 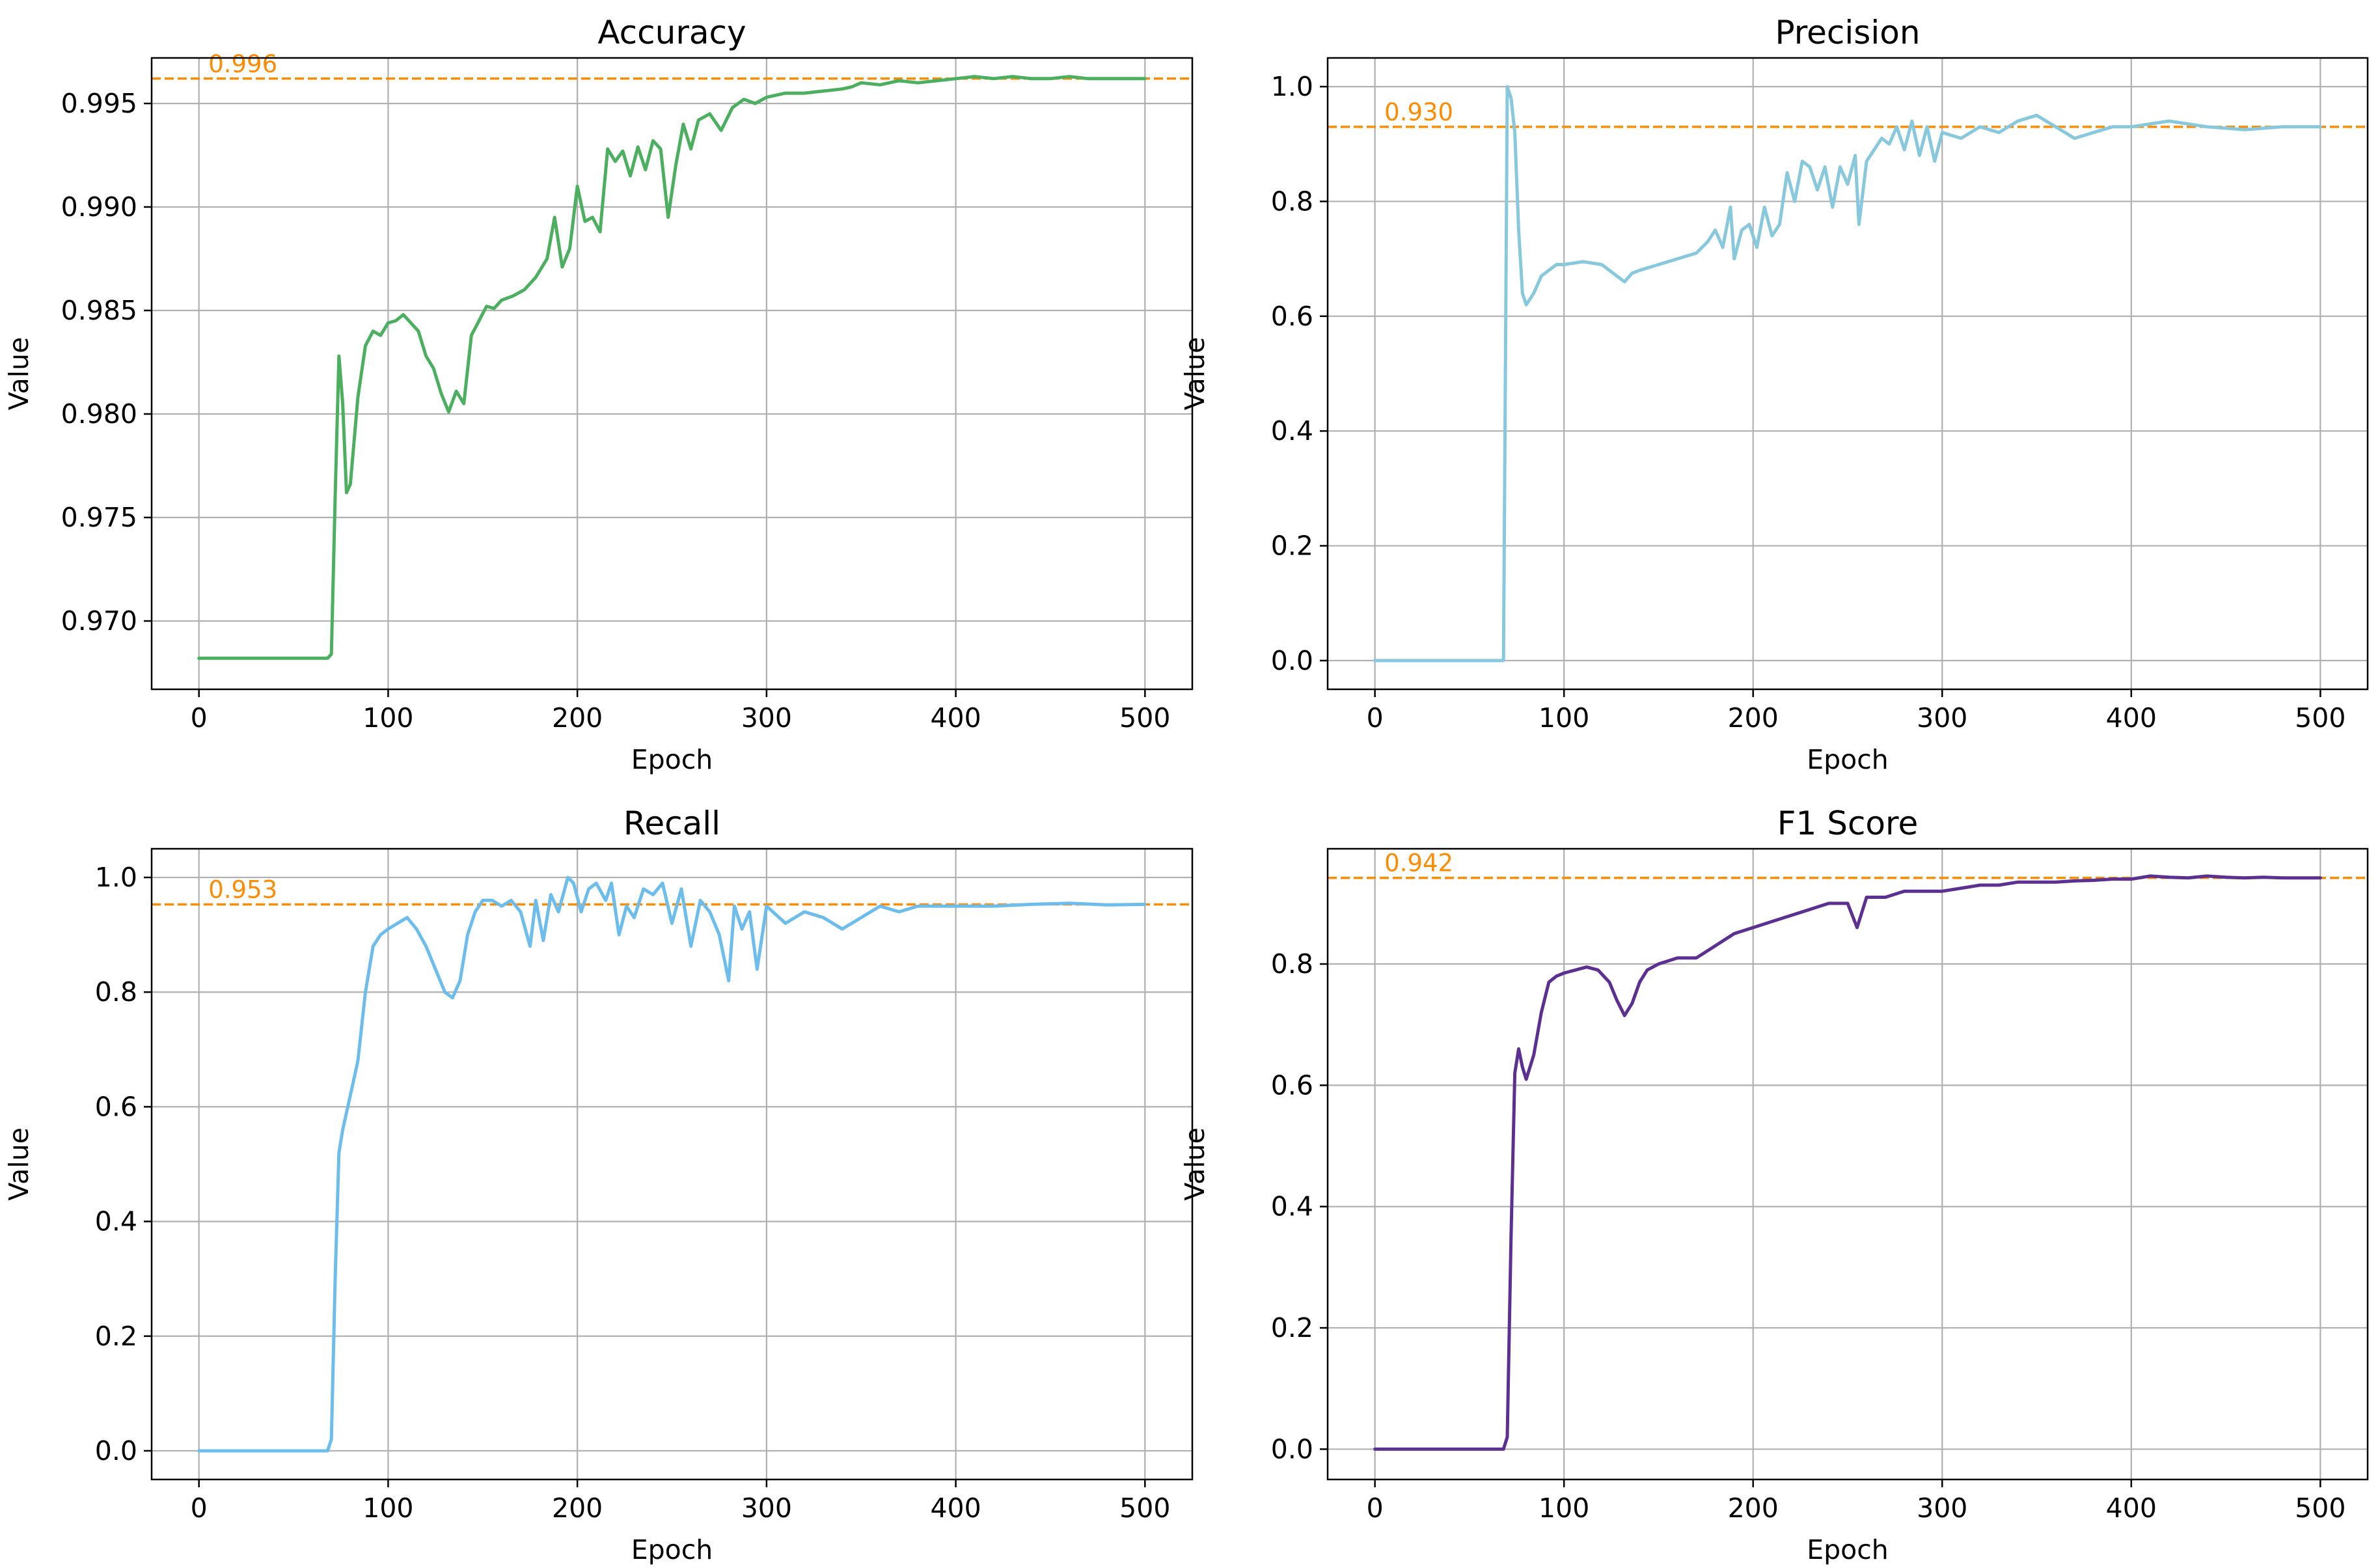 I want to click on y-axis-ticks: 0.0 0.2 0.4 0.6 0.8, so click(x=1299, y=1206).